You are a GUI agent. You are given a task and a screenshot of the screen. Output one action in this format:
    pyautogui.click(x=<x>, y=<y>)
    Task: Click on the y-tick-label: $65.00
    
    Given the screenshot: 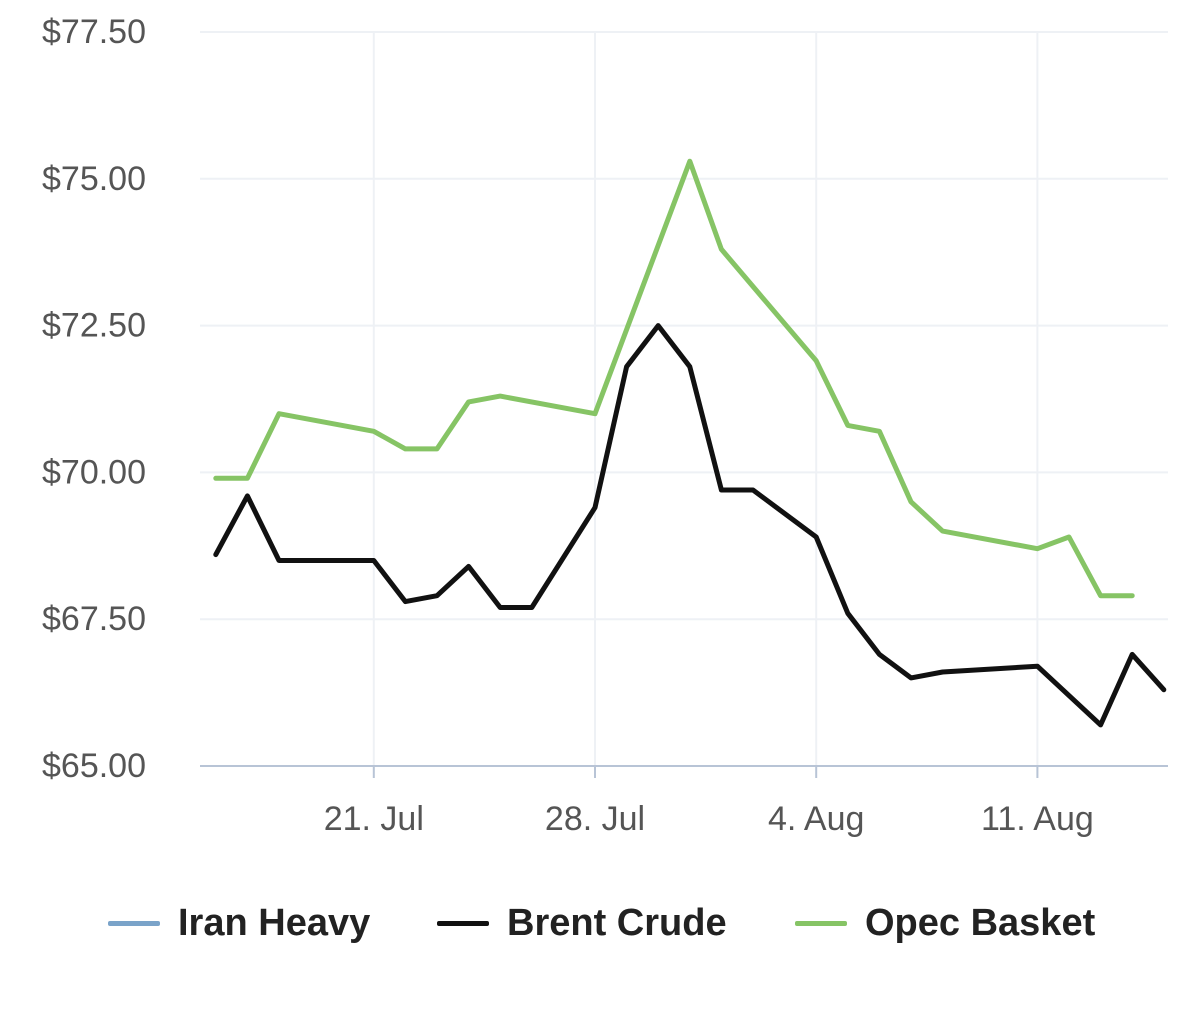 What is the action you would take?
    pyautogui.click(x=94, y=766)
    